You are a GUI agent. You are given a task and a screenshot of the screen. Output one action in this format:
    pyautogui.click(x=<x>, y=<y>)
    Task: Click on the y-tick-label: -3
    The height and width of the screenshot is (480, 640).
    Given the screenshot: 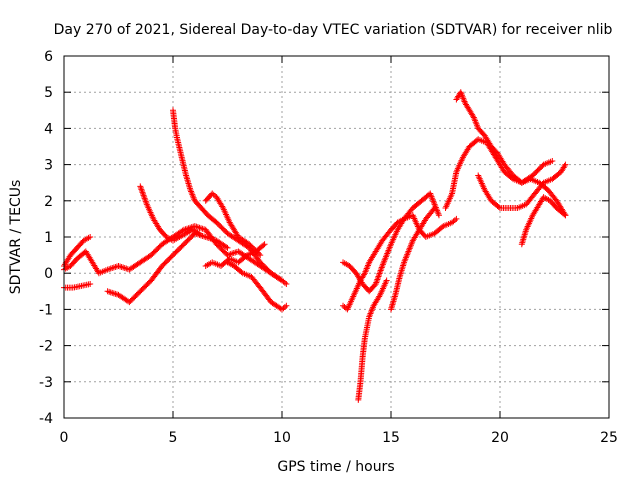 What is the action you would take?
    pyautogui.click(x=46, y=383)
    